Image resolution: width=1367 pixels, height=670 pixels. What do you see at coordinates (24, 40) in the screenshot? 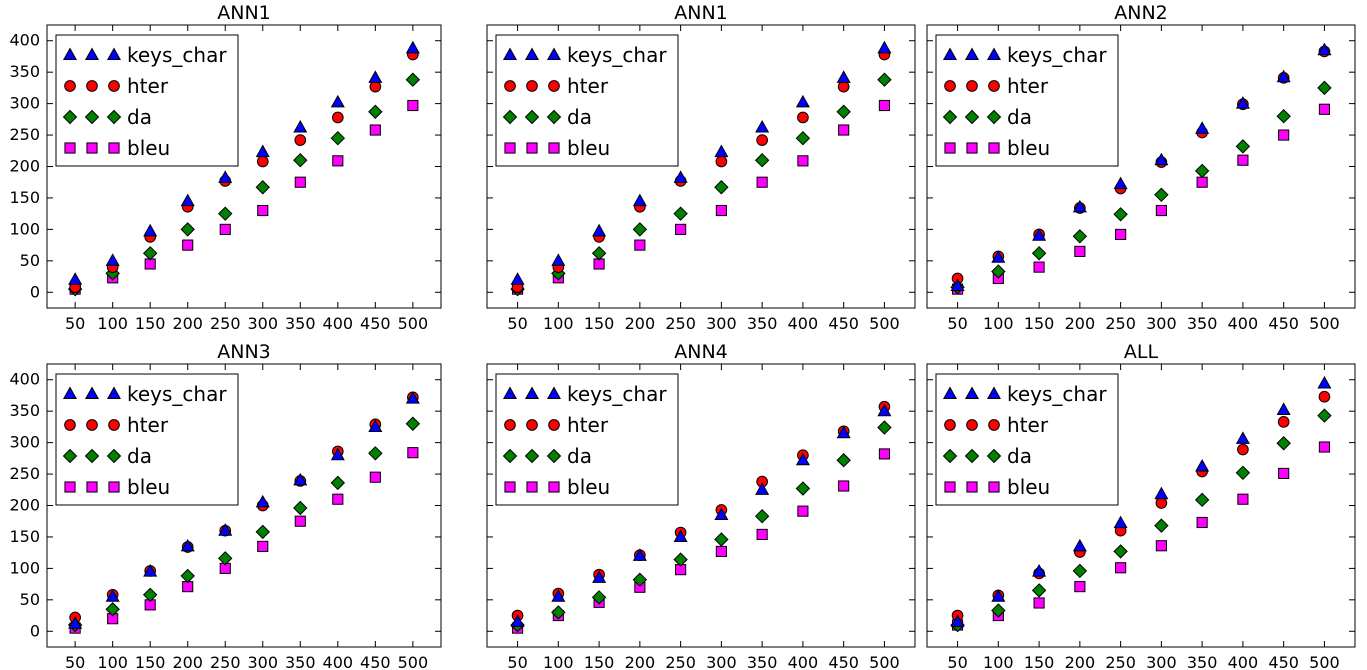
I see `y-tick-label: 400` at bounding box center [24, 40].